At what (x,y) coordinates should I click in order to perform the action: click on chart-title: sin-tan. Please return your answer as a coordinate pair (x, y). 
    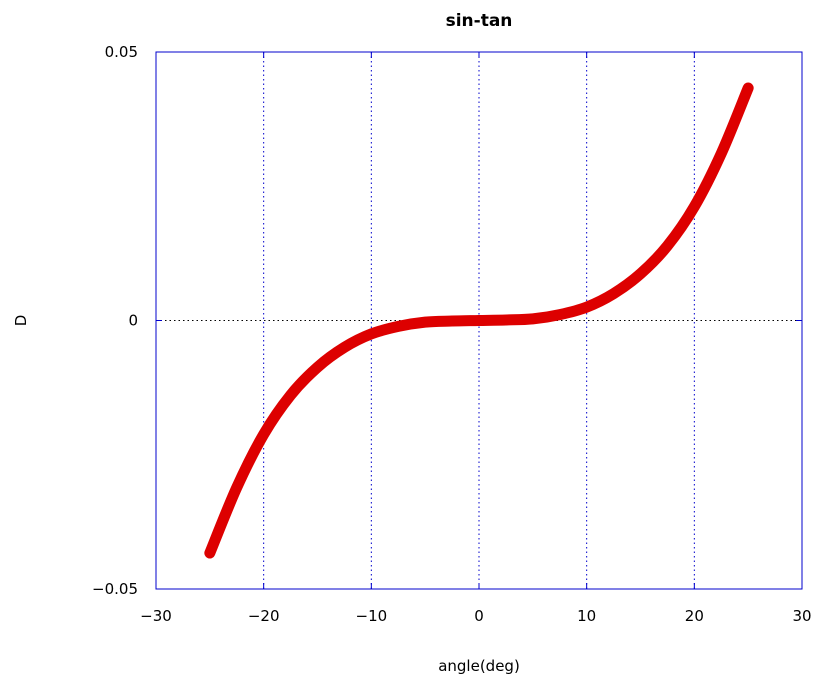
    Looking at the image, I should click on (479, 21).